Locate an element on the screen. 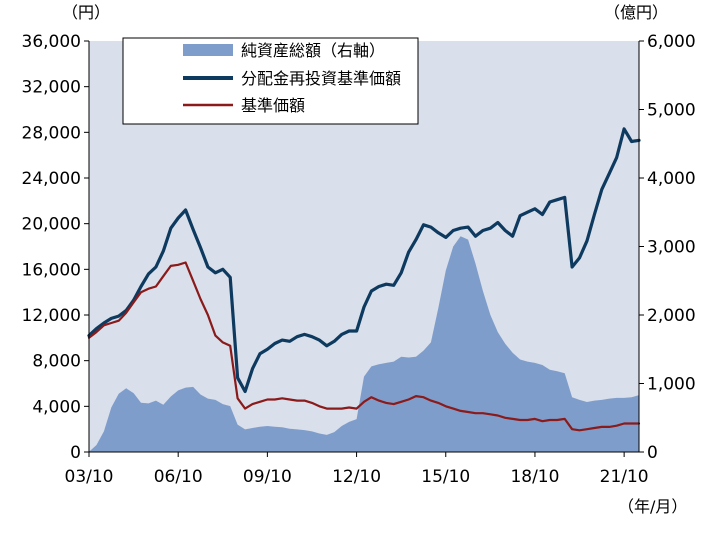 Image resolution: width=726 pixels, height=541 pixels. legend: 純資産総額（右軸） 分配金再投資基準価額 基準価額 is located at coordinates (270, 81).